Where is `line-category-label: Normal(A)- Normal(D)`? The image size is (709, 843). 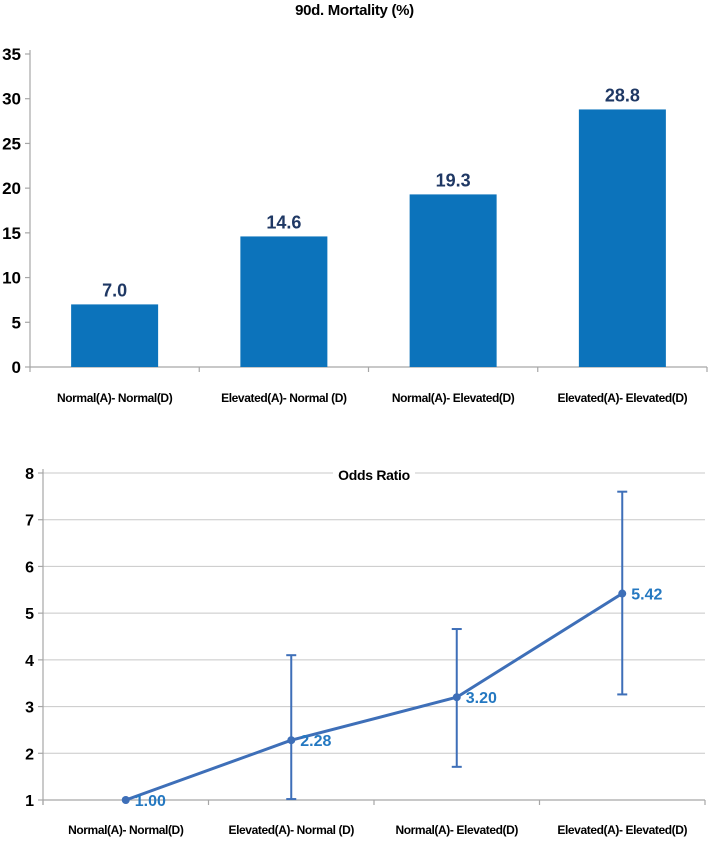
line-category-label: Normal(A)- Normal(D) is located at coordinates (126, 830).